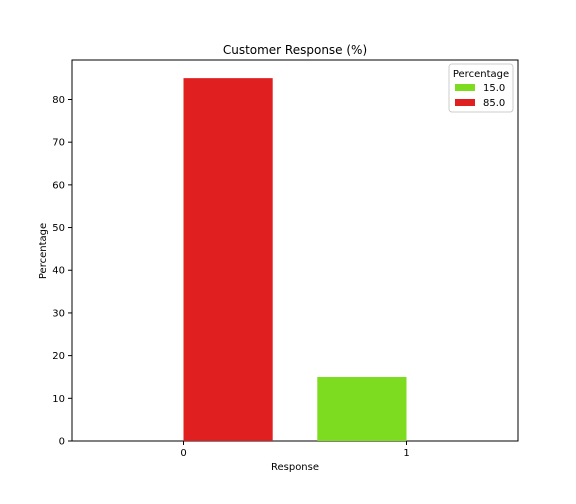  What do you see at coordinates (183, 453) in the screenshot?
I see `x-tick-label: 0` at bounding box center [183, 453].